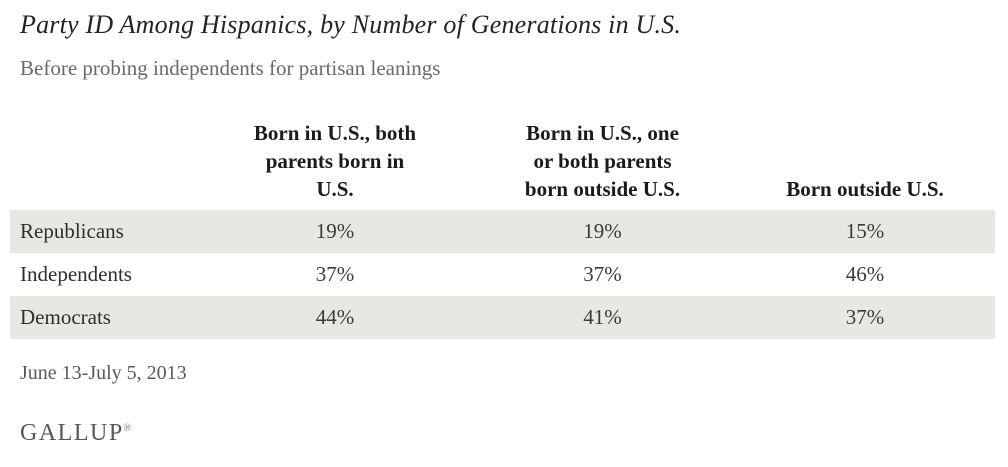 This screenshot has width=1008, height=467. Describe the element at coordinates (335, 189) in the screenshot. I see `column-header-line: U.S.` at that location.